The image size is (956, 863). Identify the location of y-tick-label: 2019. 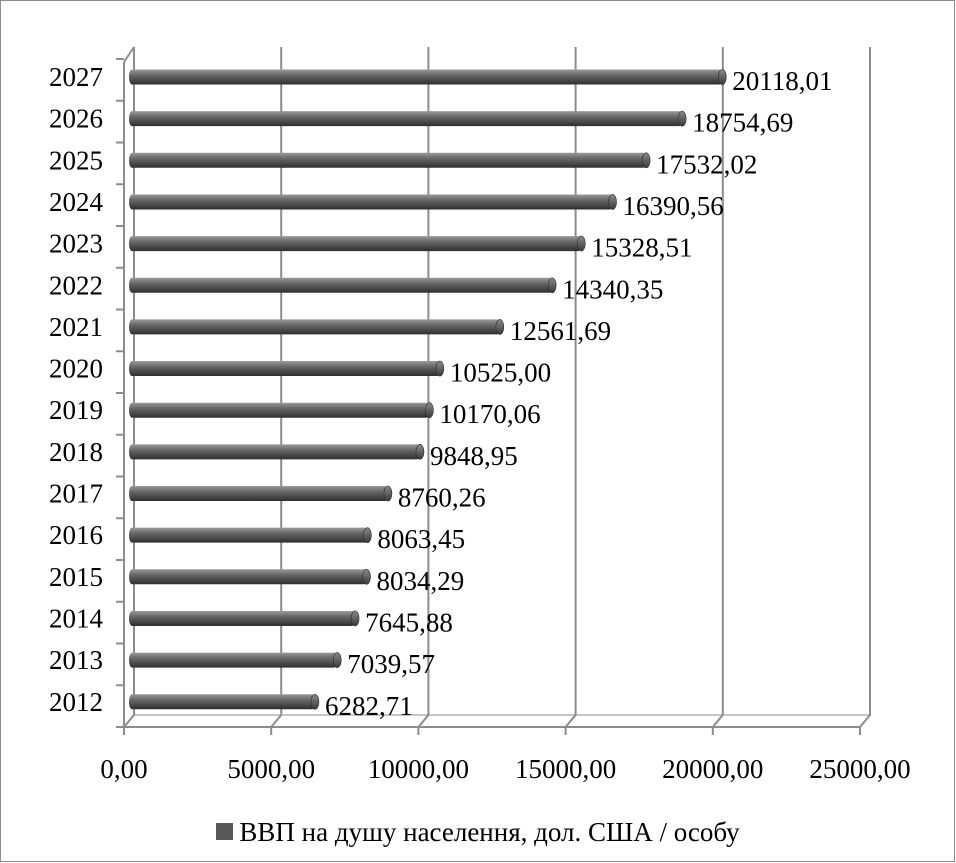
(76, 410).